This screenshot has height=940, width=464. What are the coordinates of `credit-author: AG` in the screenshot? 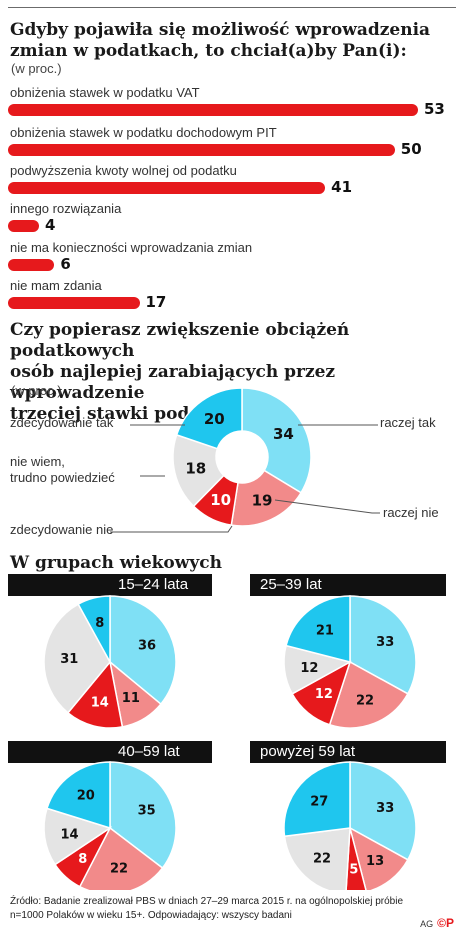 It's located at (427, 924).